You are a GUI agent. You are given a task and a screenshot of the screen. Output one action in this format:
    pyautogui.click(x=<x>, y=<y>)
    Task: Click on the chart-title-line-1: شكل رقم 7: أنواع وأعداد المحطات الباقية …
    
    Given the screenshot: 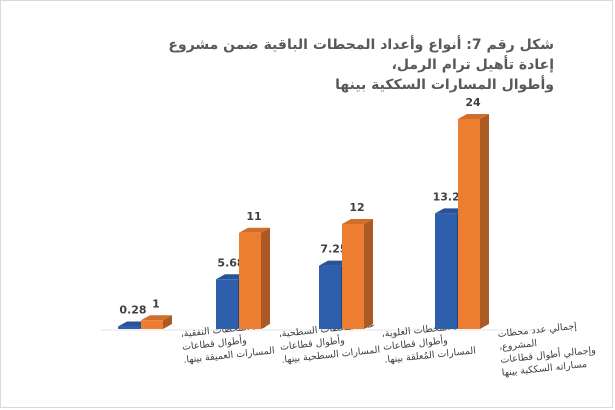 What is the action you would take?
    pyautogui.click(x=361, y=55)
    